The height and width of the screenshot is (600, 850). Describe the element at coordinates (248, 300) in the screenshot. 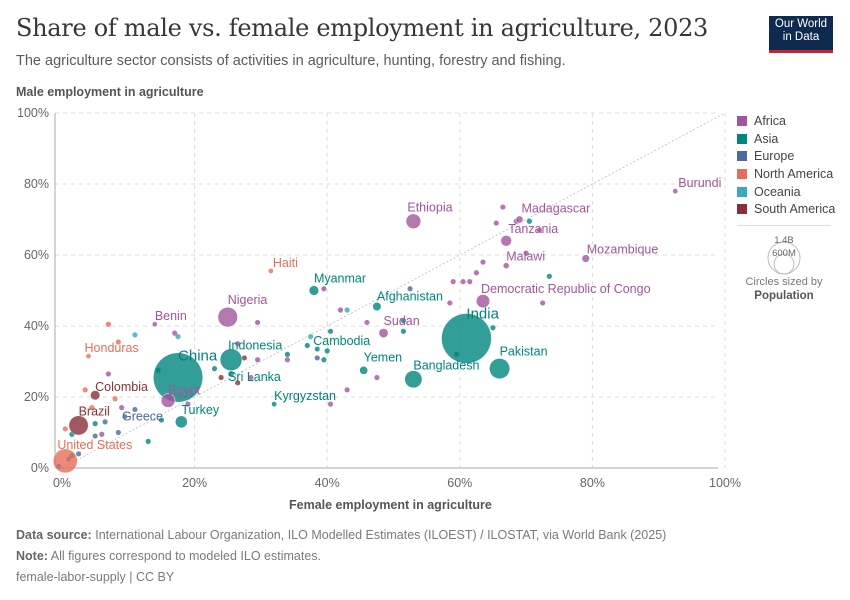

I see `point-label-nigeria: Nigeria` at that location.